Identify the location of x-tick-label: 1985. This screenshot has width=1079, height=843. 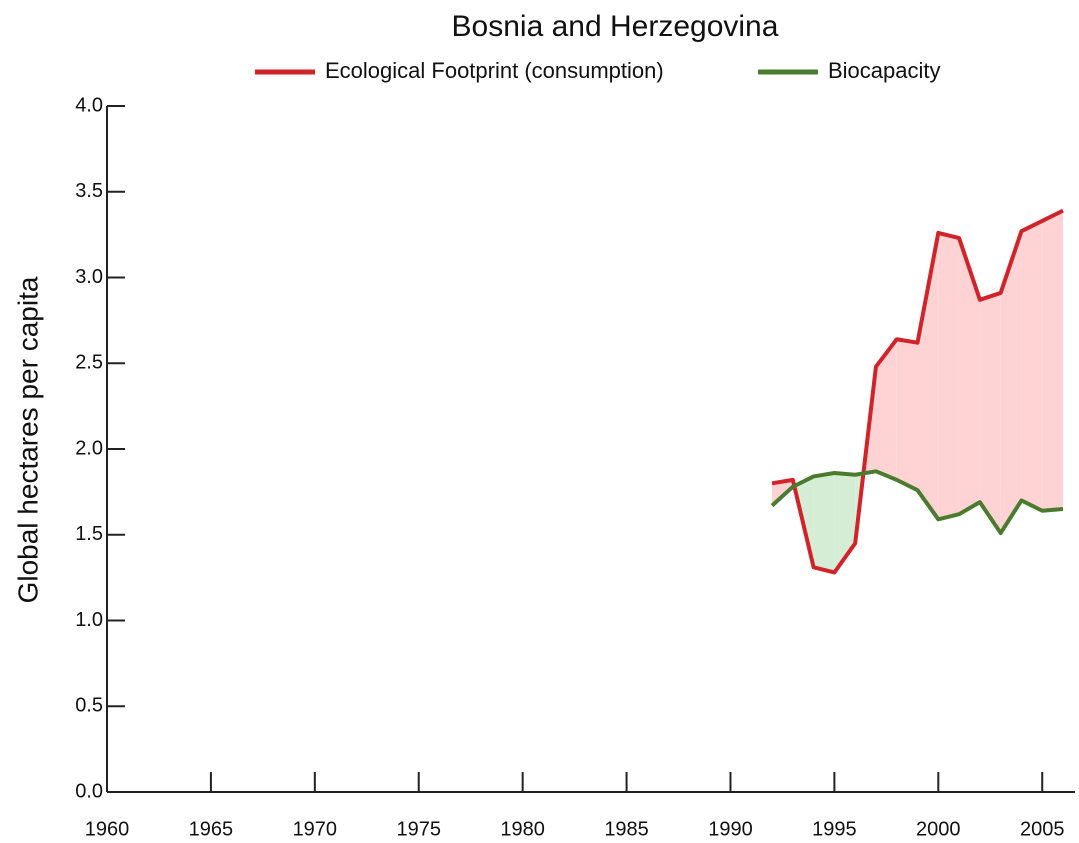
(626, 829).